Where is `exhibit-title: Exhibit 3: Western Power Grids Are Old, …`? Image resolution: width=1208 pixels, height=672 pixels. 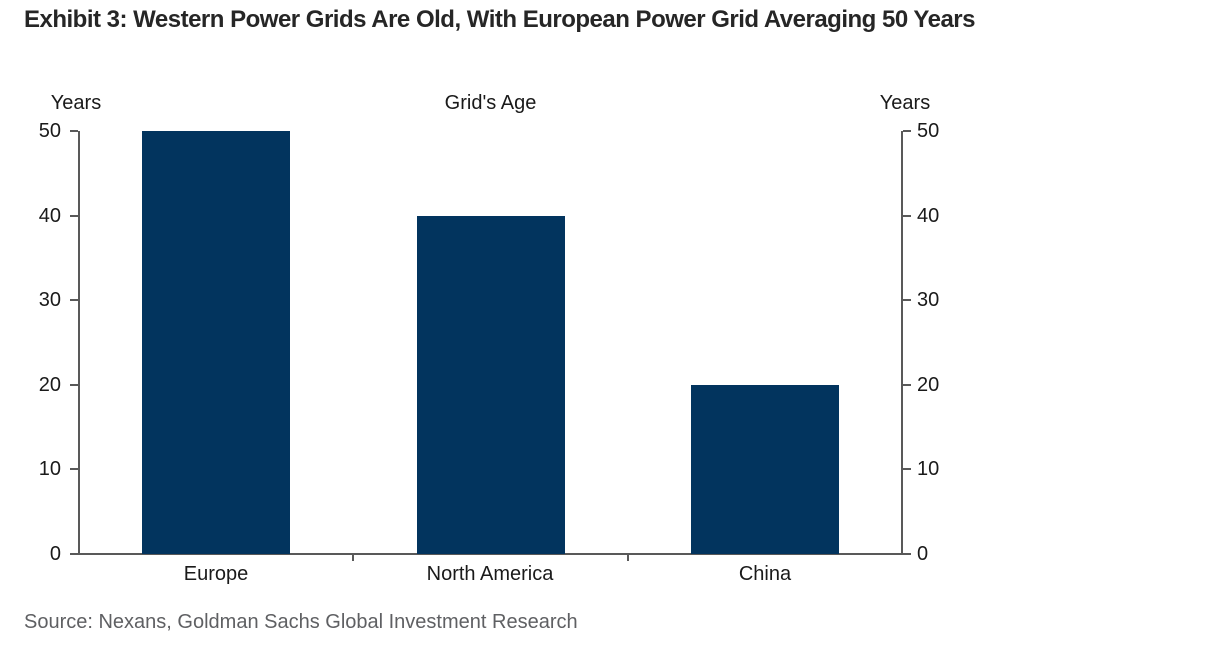
exhibit-title: Exhibit 3: Western Power Grids Are Old, … is located at coordinates (500, 19).